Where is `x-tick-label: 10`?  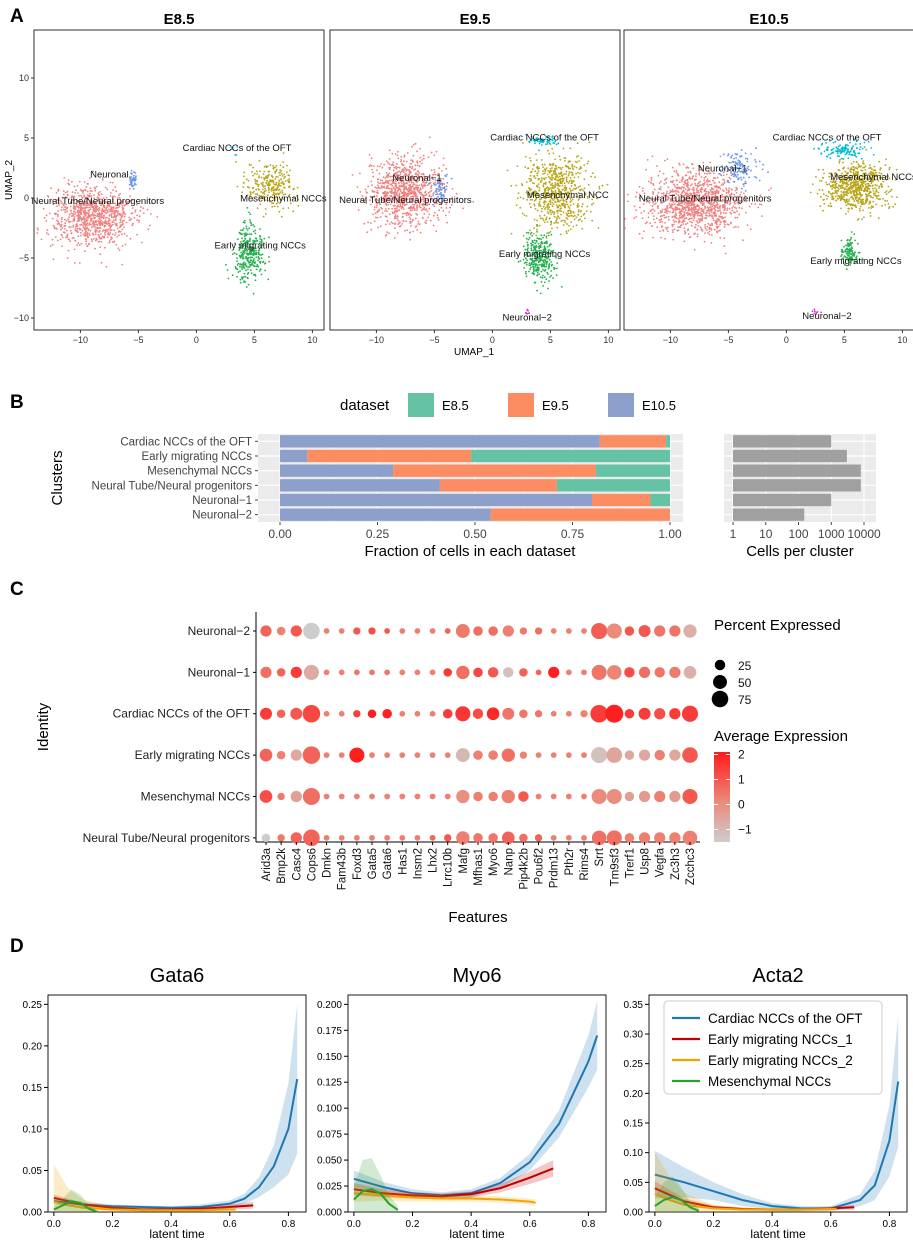
x-tick-label: 10 is located at coordinates (312, 340).